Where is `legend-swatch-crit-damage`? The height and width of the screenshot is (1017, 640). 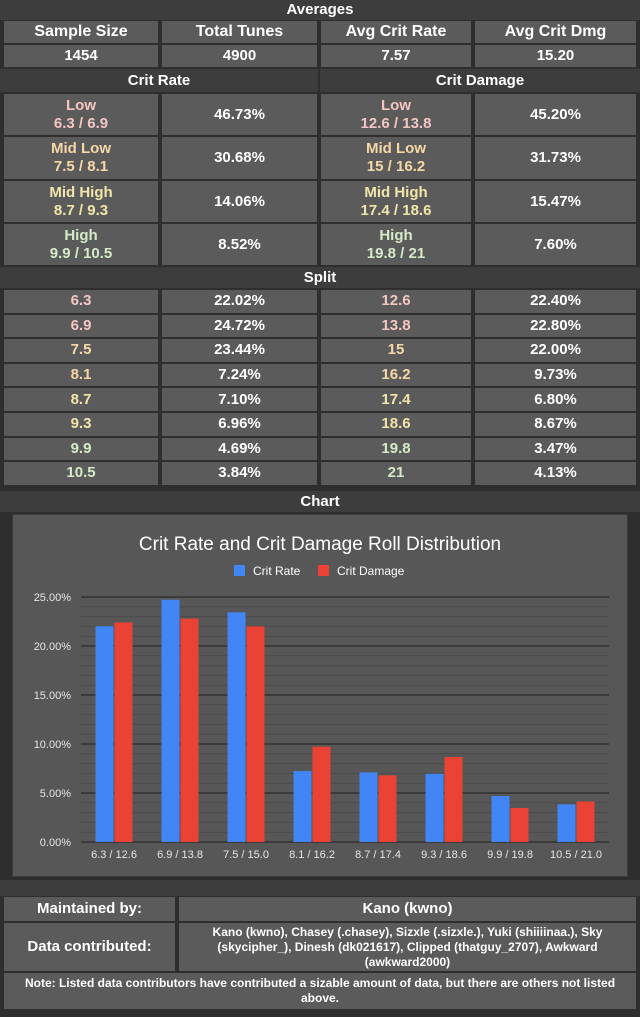
legend-swatch-crit-damage is located at coordinates (323, 570).